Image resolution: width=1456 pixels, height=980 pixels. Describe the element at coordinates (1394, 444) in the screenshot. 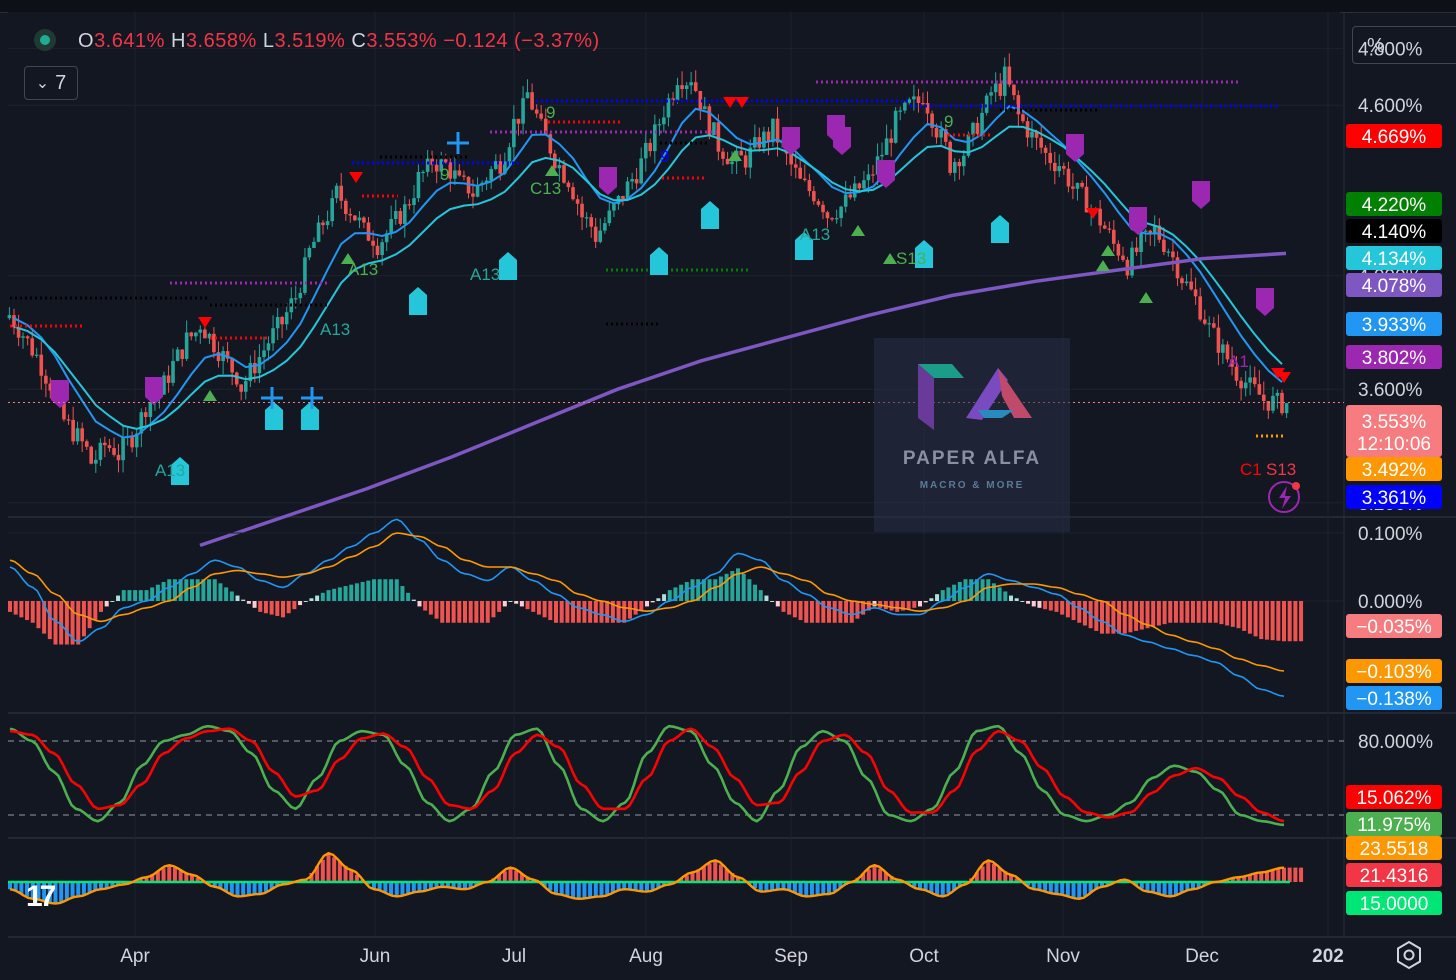

I see `bar-countdown-label: 12:10:06` at that location.